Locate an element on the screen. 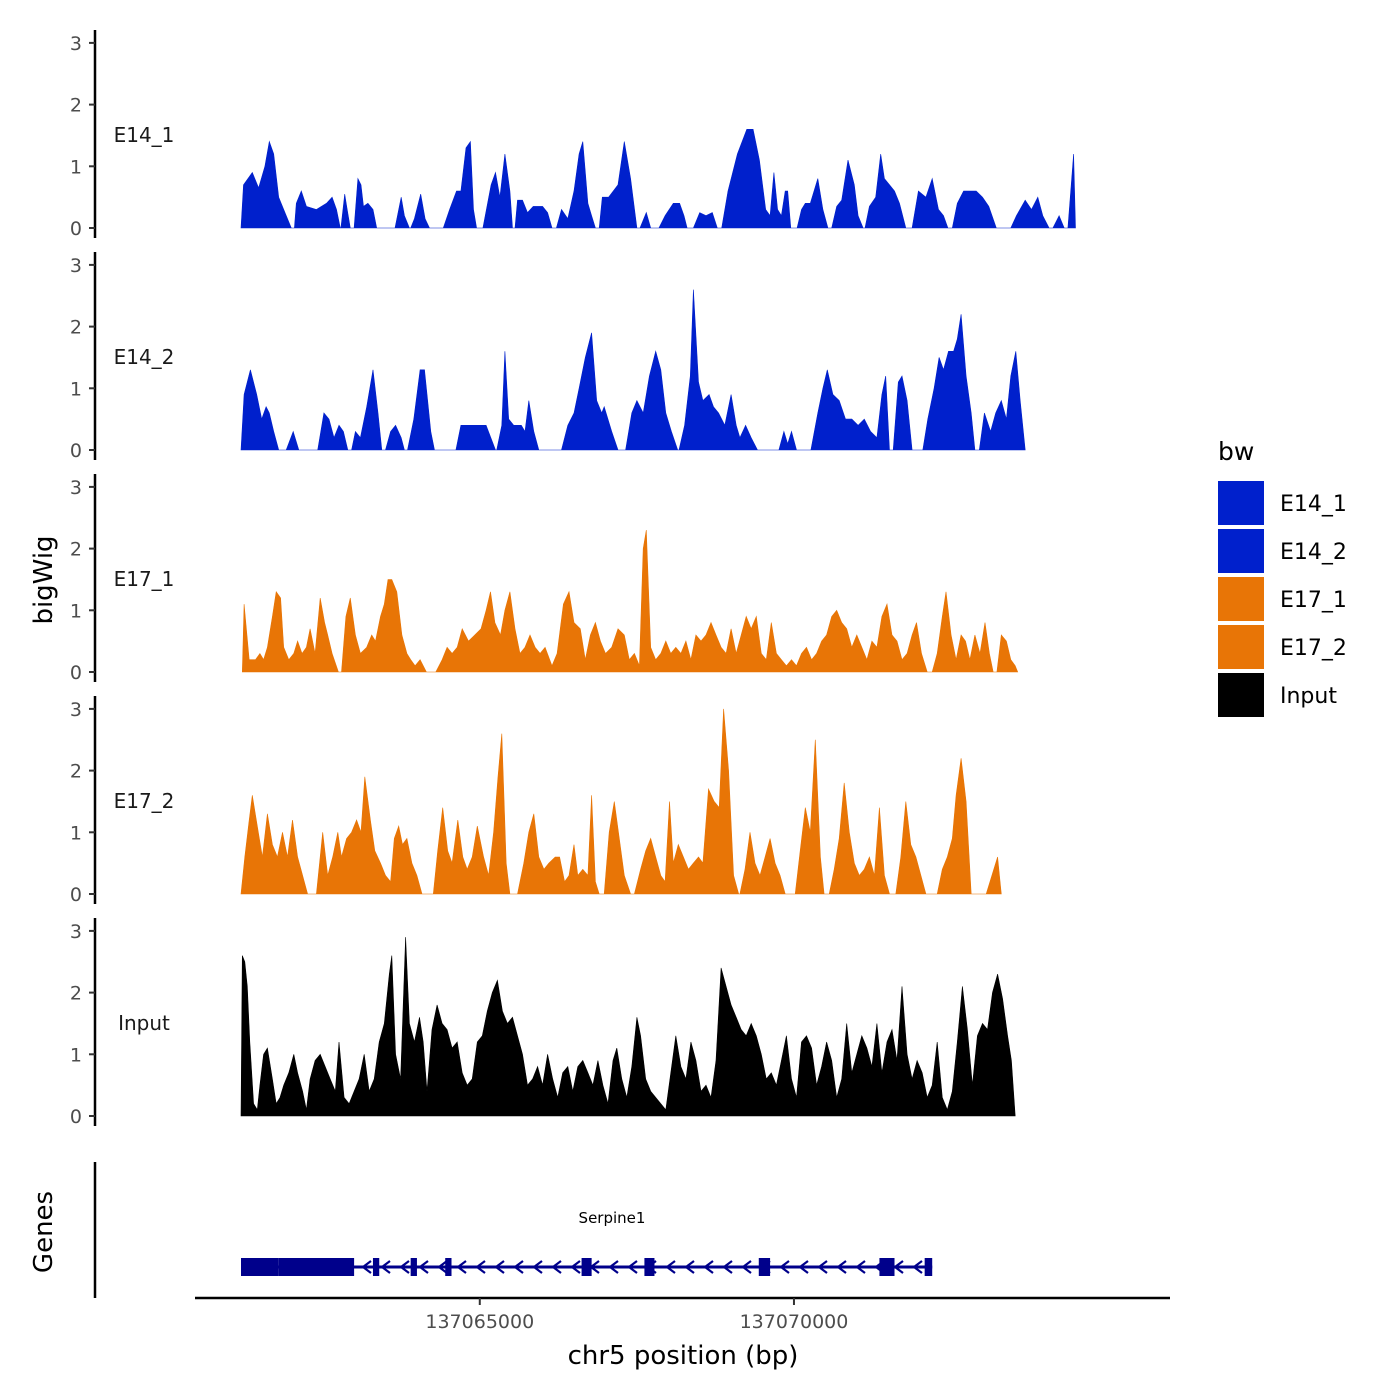  track-E14_1: 0 1 2 3 E14_1 is located at coordinates (573, 135).